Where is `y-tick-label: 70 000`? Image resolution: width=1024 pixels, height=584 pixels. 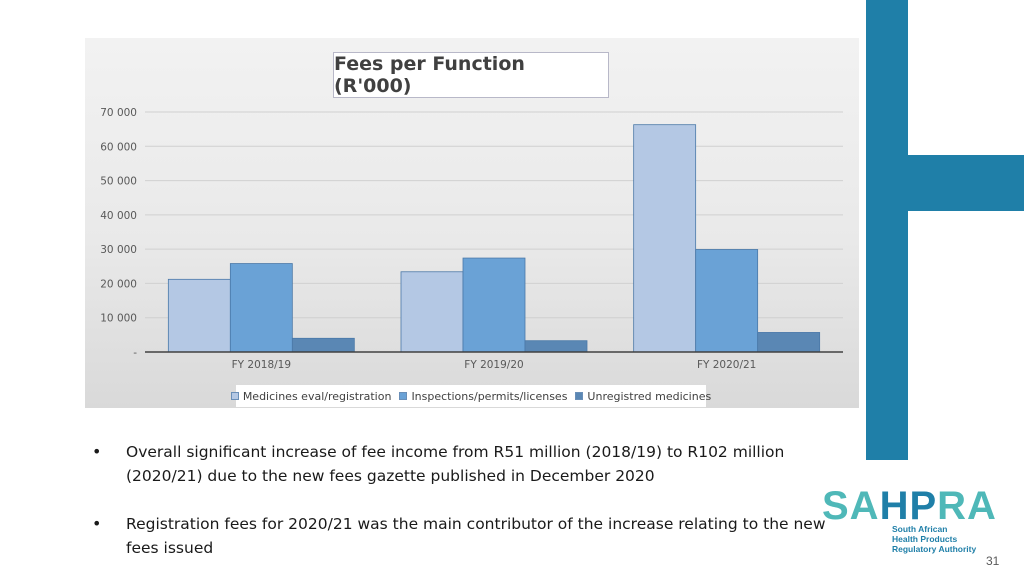 y-tick-label: 70 000 is located at coordinates (118, 113).